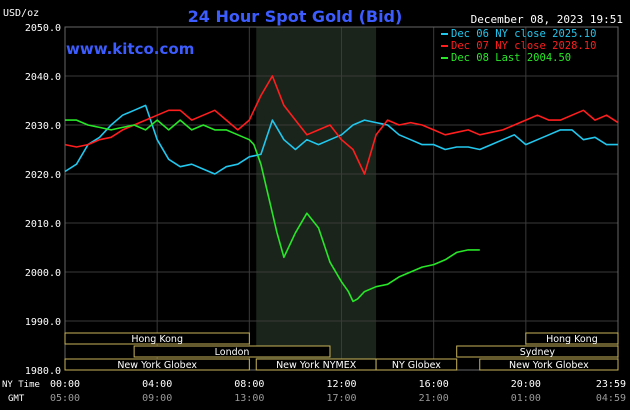 The width and height of the screenshot is (630, 410). Describe the element at coordinates (341, 384) in the screenshot. I see `ny-time-tick: 12:00` at that location.